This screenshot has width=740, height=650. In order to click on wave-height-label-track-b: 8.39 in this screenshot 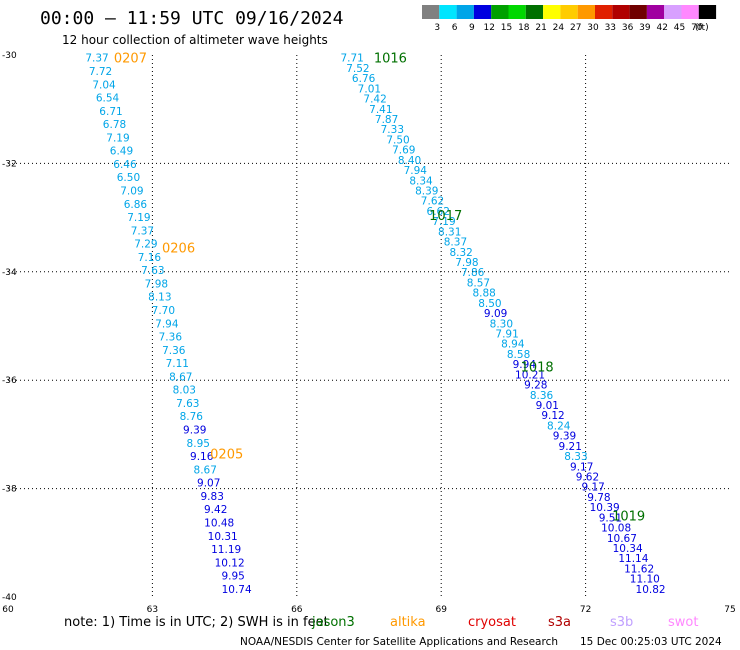, I will do `click(426, 192)`.